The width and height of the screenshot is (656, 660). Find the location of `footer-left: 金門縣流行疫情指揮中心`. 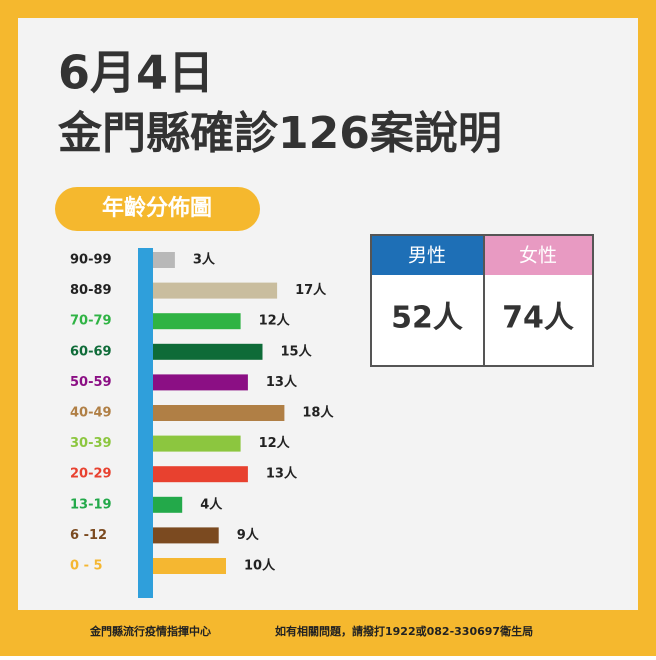

footer-left: 金門縣流行疫情指揮中心 is located at coordinates (150, 631).